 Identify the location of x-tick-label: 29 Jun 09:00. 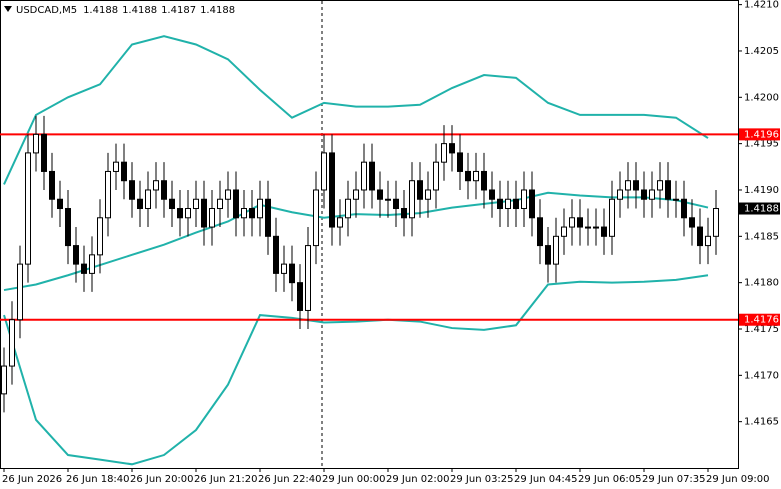
(738, 479).